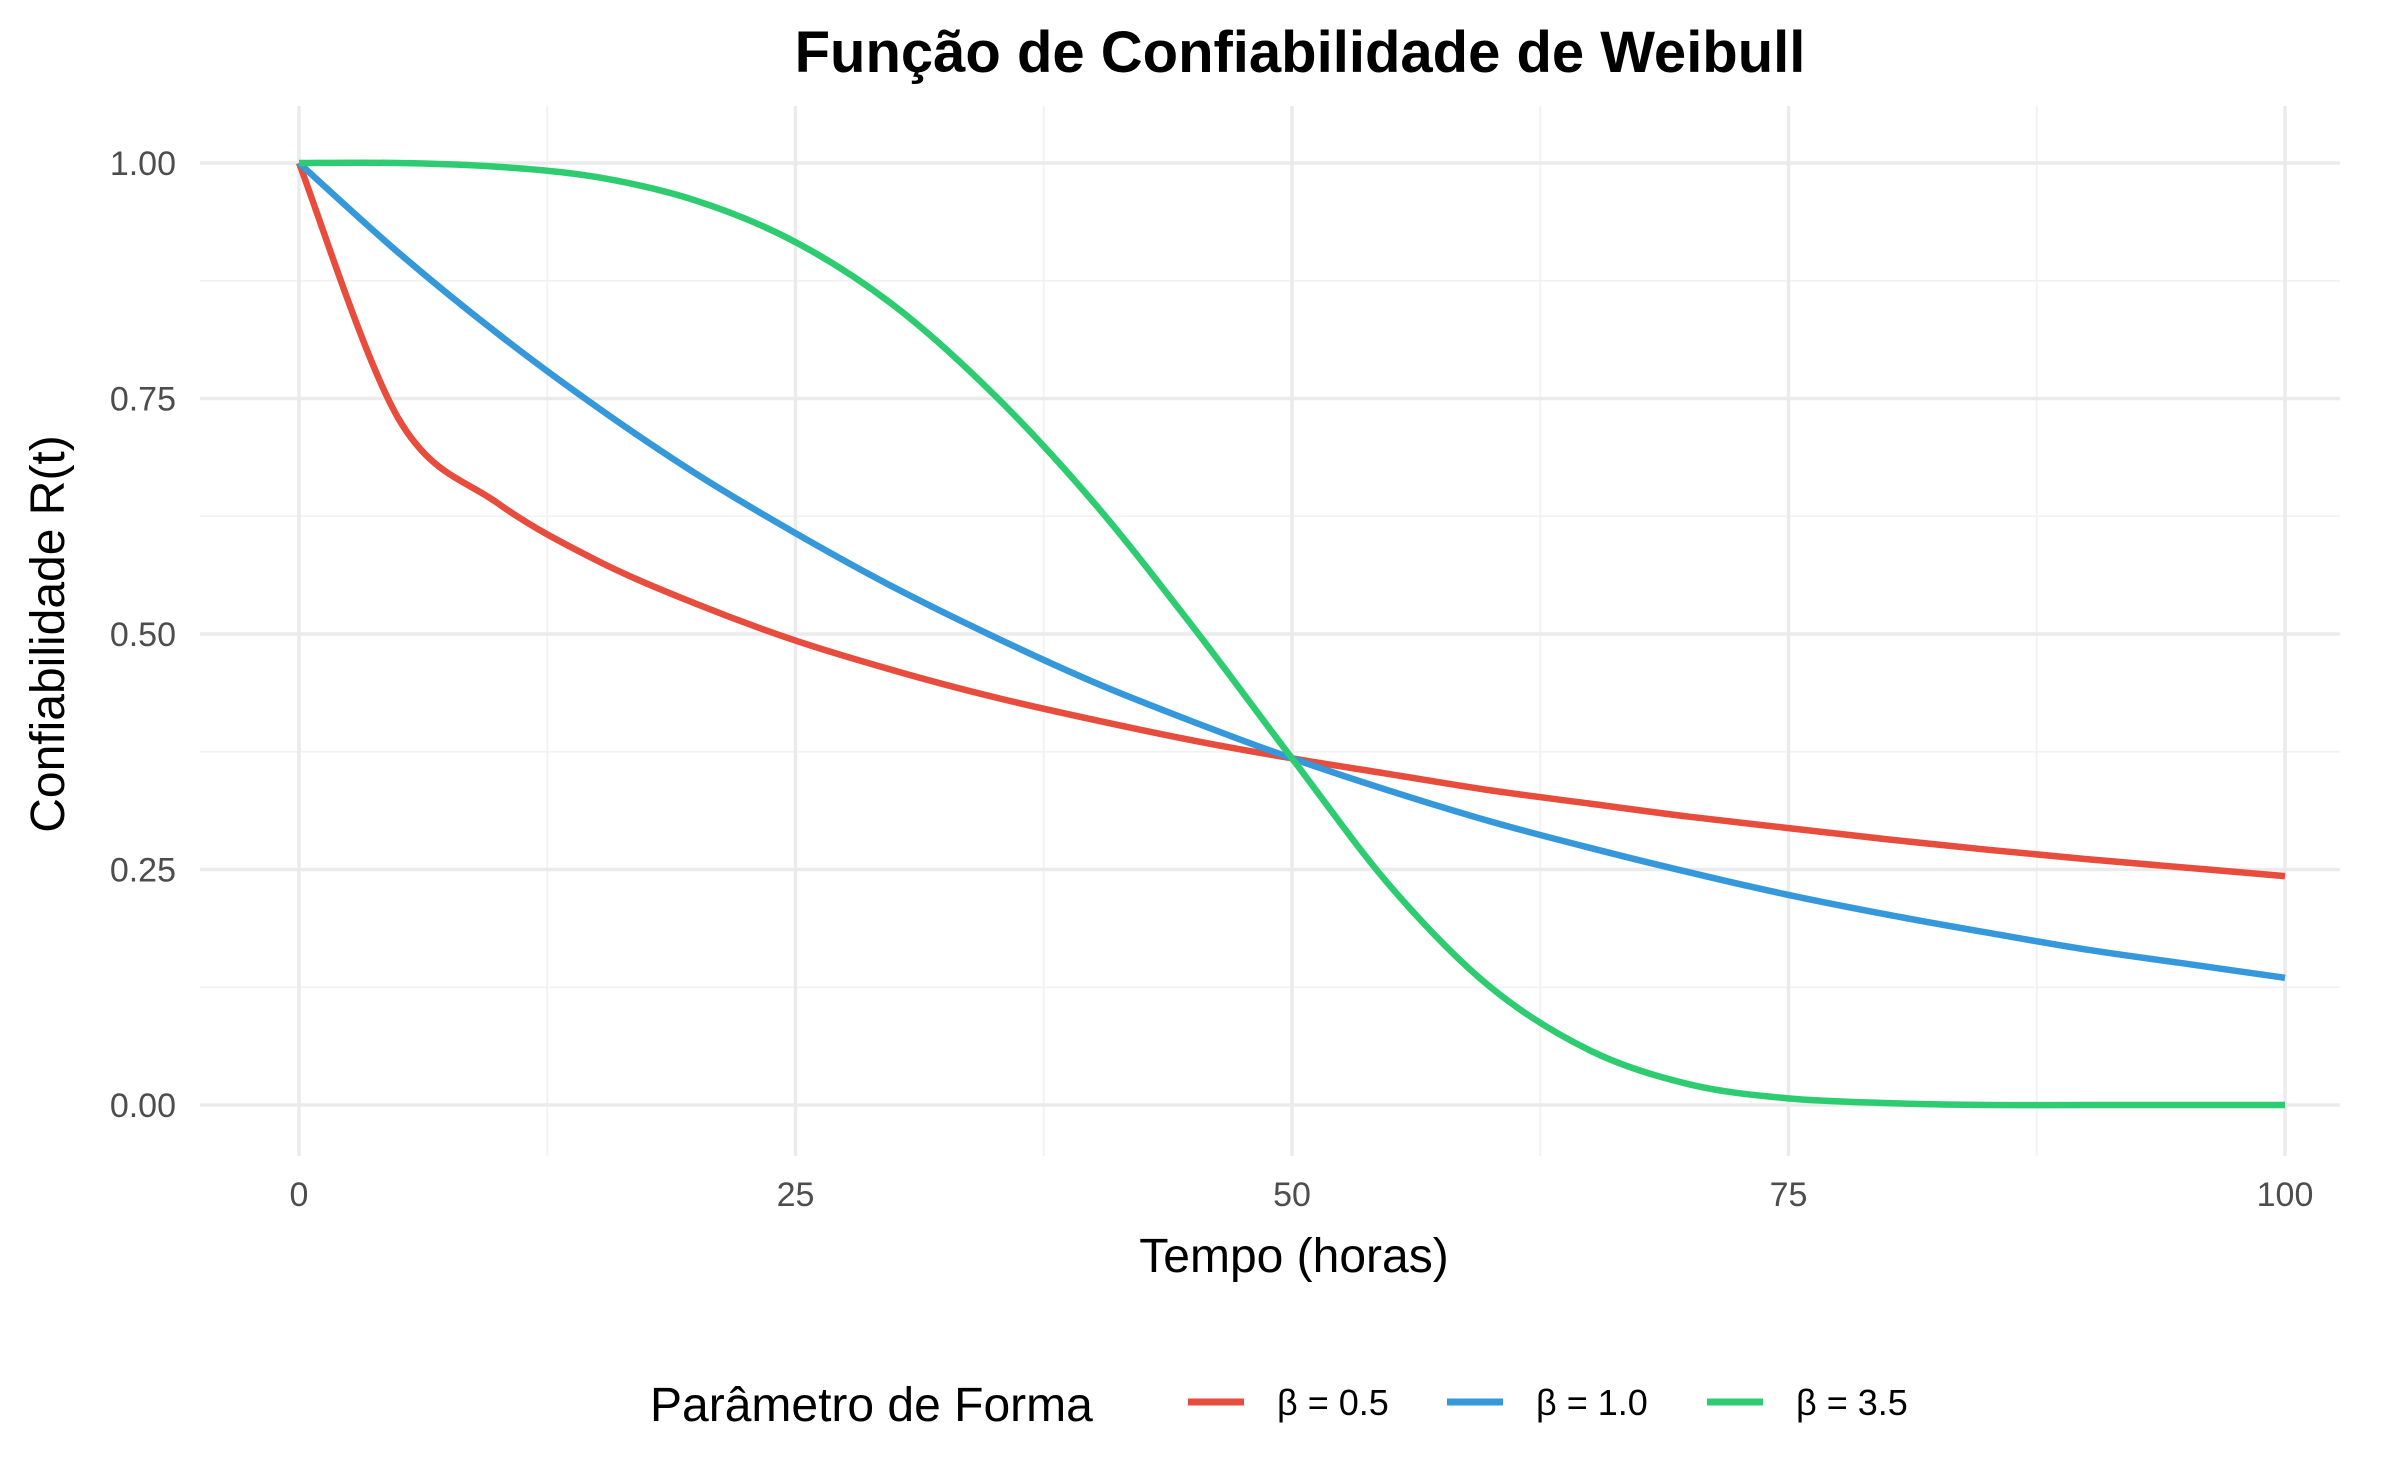  I want to click on x-axis-title: Tempo (horas), so click(1293, 1256).